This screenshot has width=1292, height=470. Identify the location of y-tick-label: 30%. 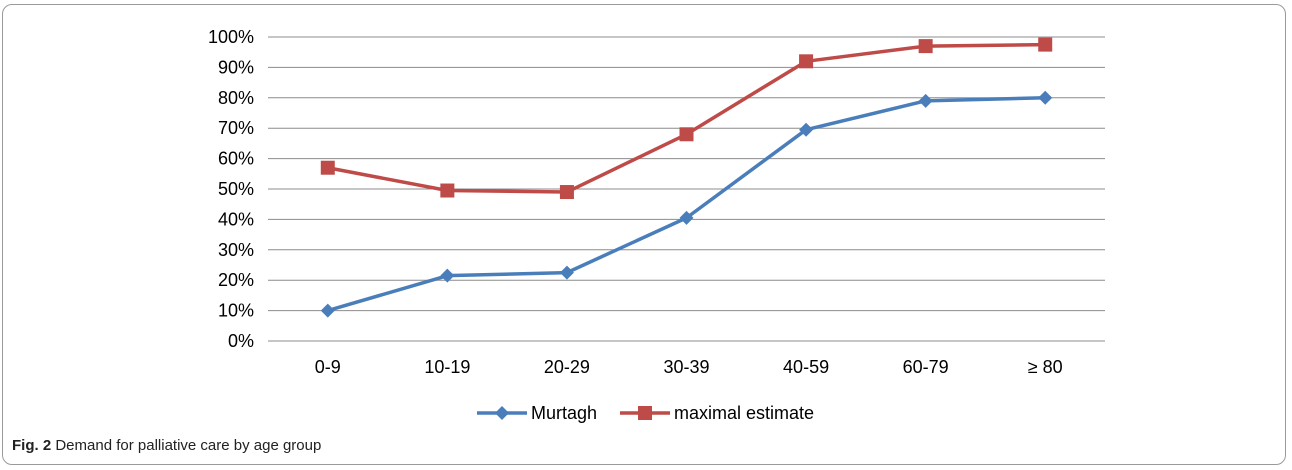
(236, 250).